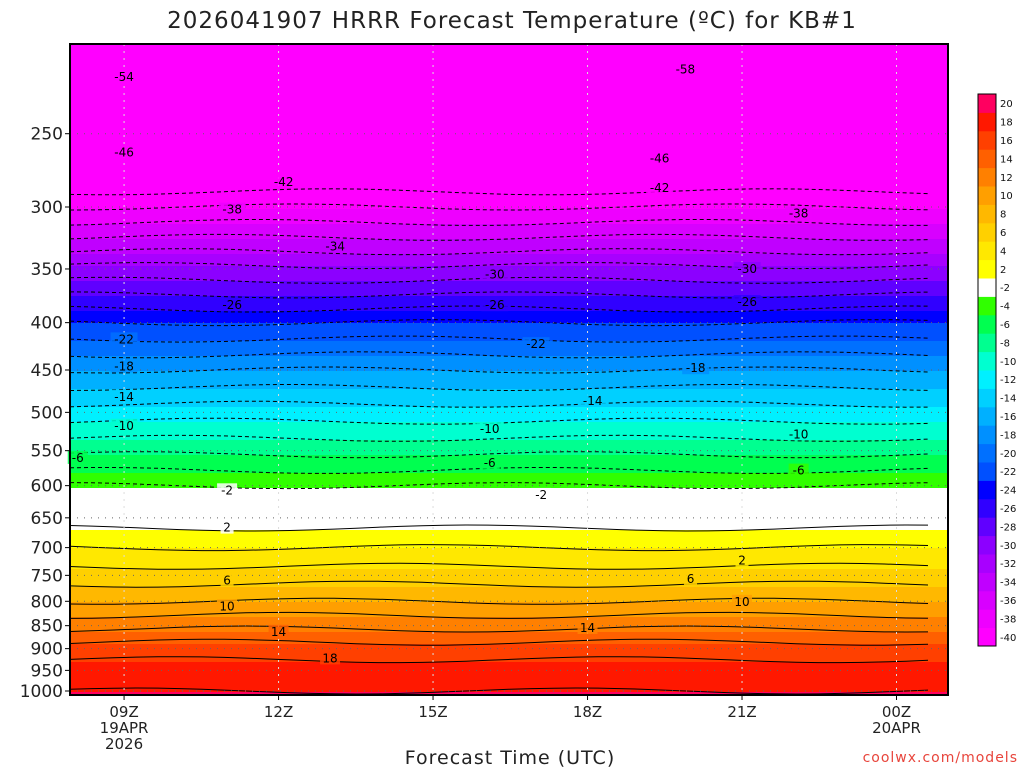  I want to click on colorbar-label: -18, so click(1008, 435).